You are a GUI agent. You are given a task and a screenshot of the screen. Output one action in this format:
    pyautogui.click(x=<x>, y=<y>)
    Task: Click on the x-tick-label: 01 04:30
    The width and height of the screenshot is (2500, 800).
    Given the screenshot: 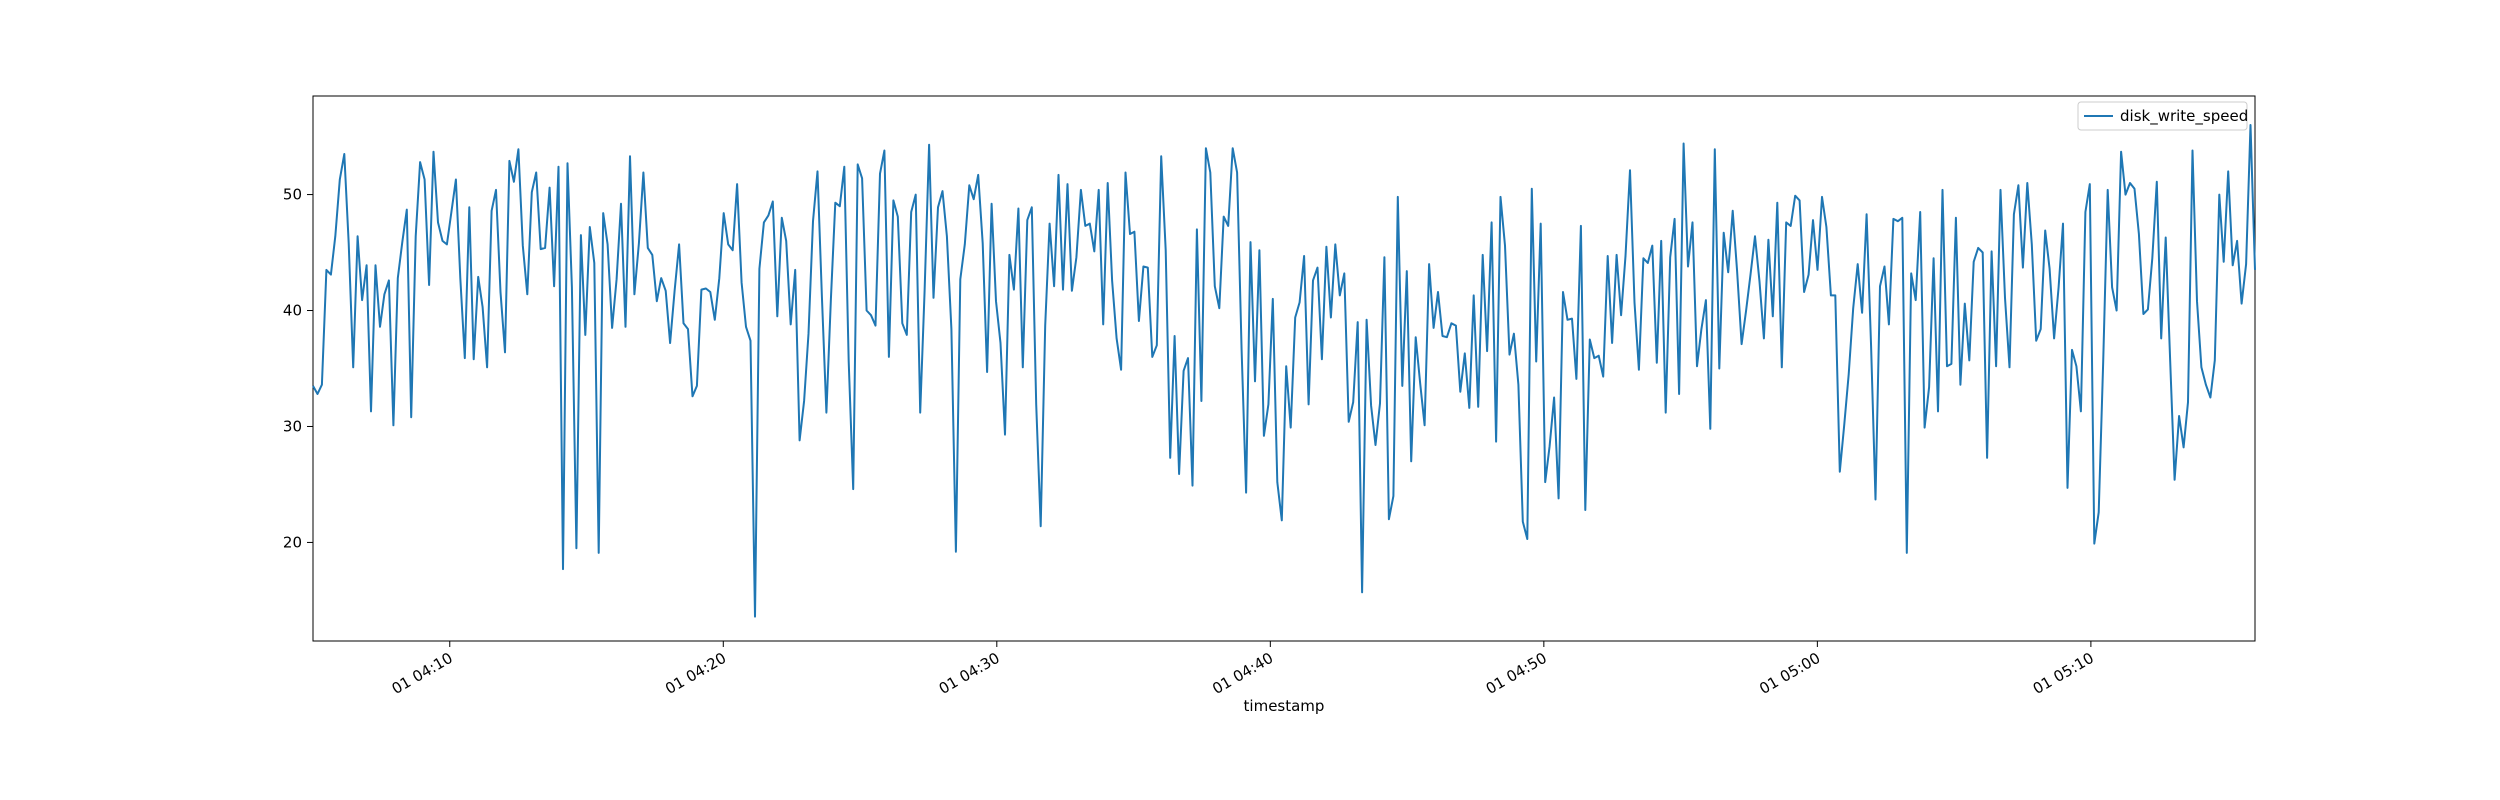 What is the action you would take?
    pyautogui.click(x=969, y=673)
    